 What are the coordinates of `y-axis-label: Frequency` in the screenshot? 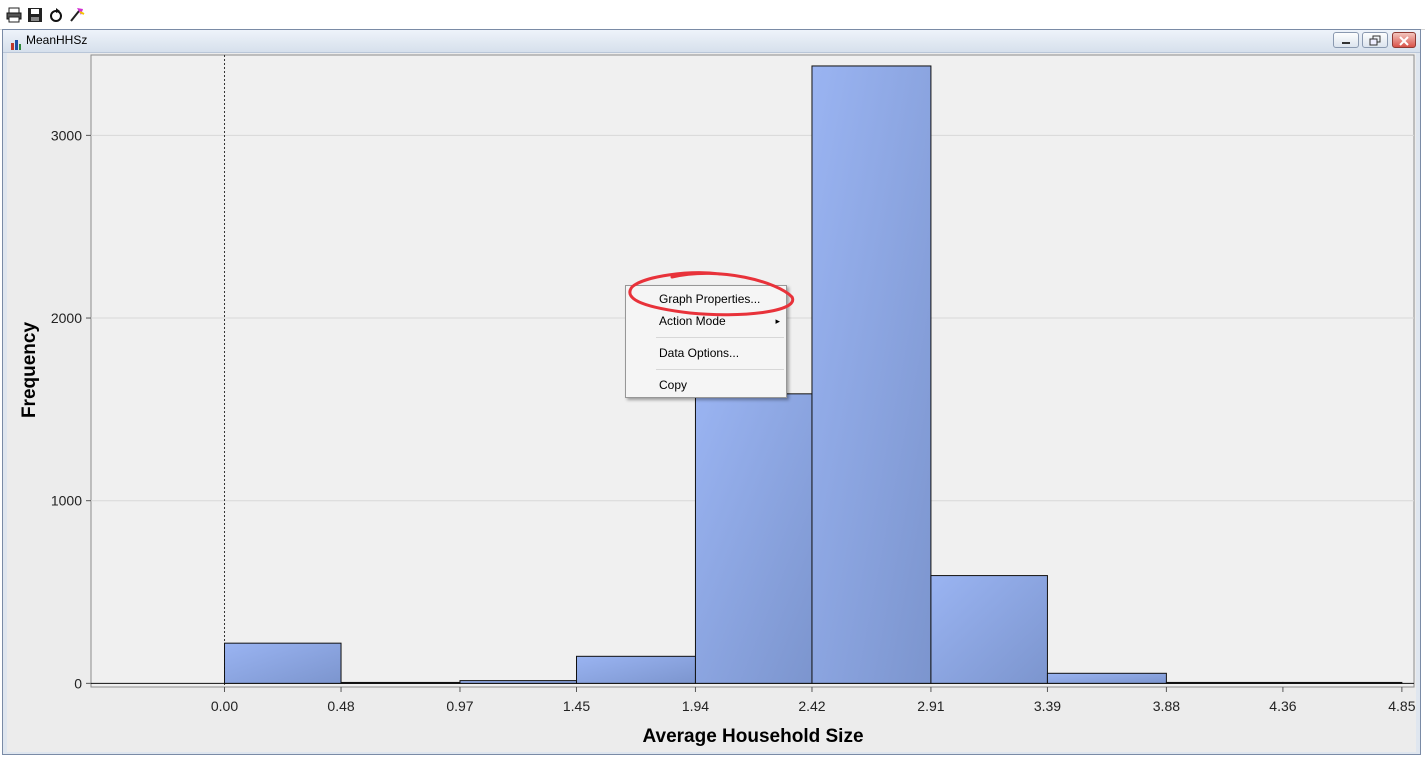 It's located at (29, 370).